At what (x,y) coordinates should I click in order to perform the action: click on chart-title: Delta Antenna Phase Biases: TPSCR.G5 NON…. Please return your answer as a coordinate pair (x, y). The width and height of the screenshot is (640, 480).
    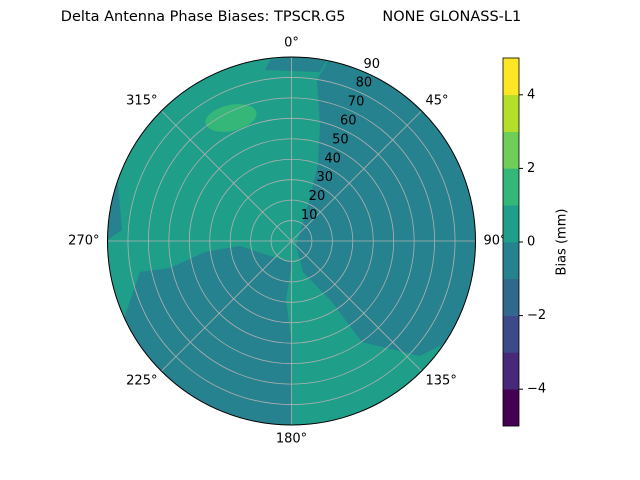
    Looking at the image, I should click on (291, 17).